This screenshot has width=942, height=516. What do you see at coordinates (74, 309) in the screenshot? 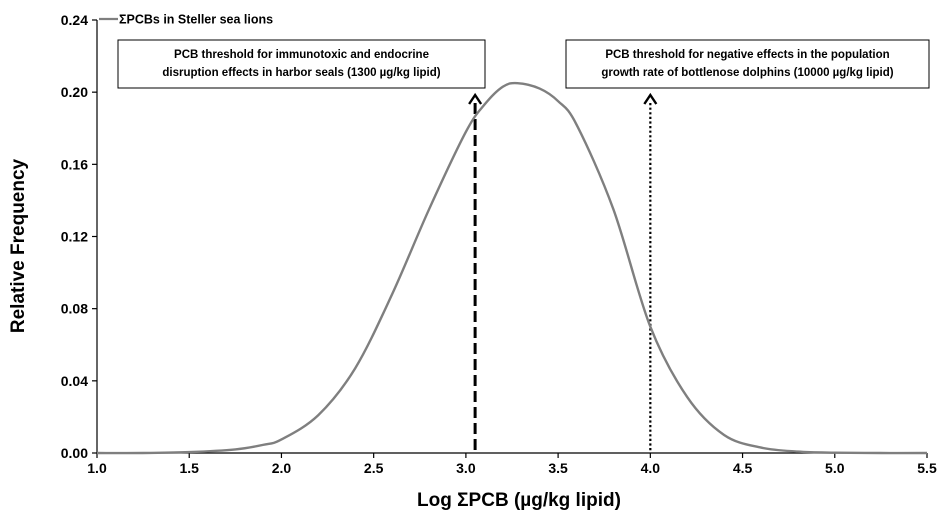
I see `y-tick-label: 0.08` at bounding box center [74, 309].